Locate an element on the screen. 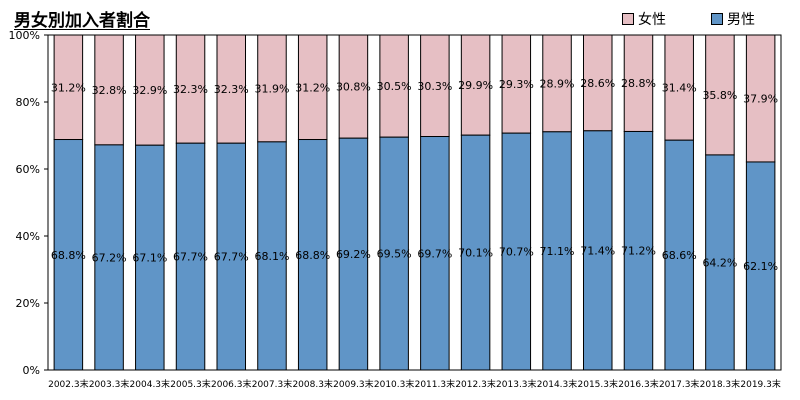 Image resolution: width=800 pixels, height=400 pixels. data-label-female: 32.9% is located at coordinates (149, 90).